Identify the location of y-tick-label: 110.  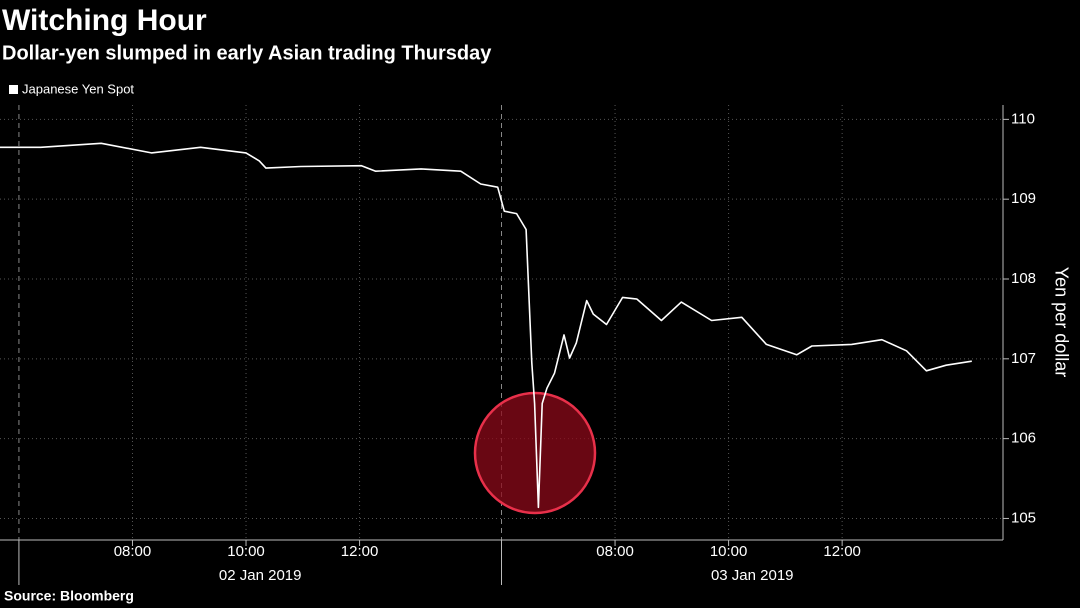
(1023, 118).